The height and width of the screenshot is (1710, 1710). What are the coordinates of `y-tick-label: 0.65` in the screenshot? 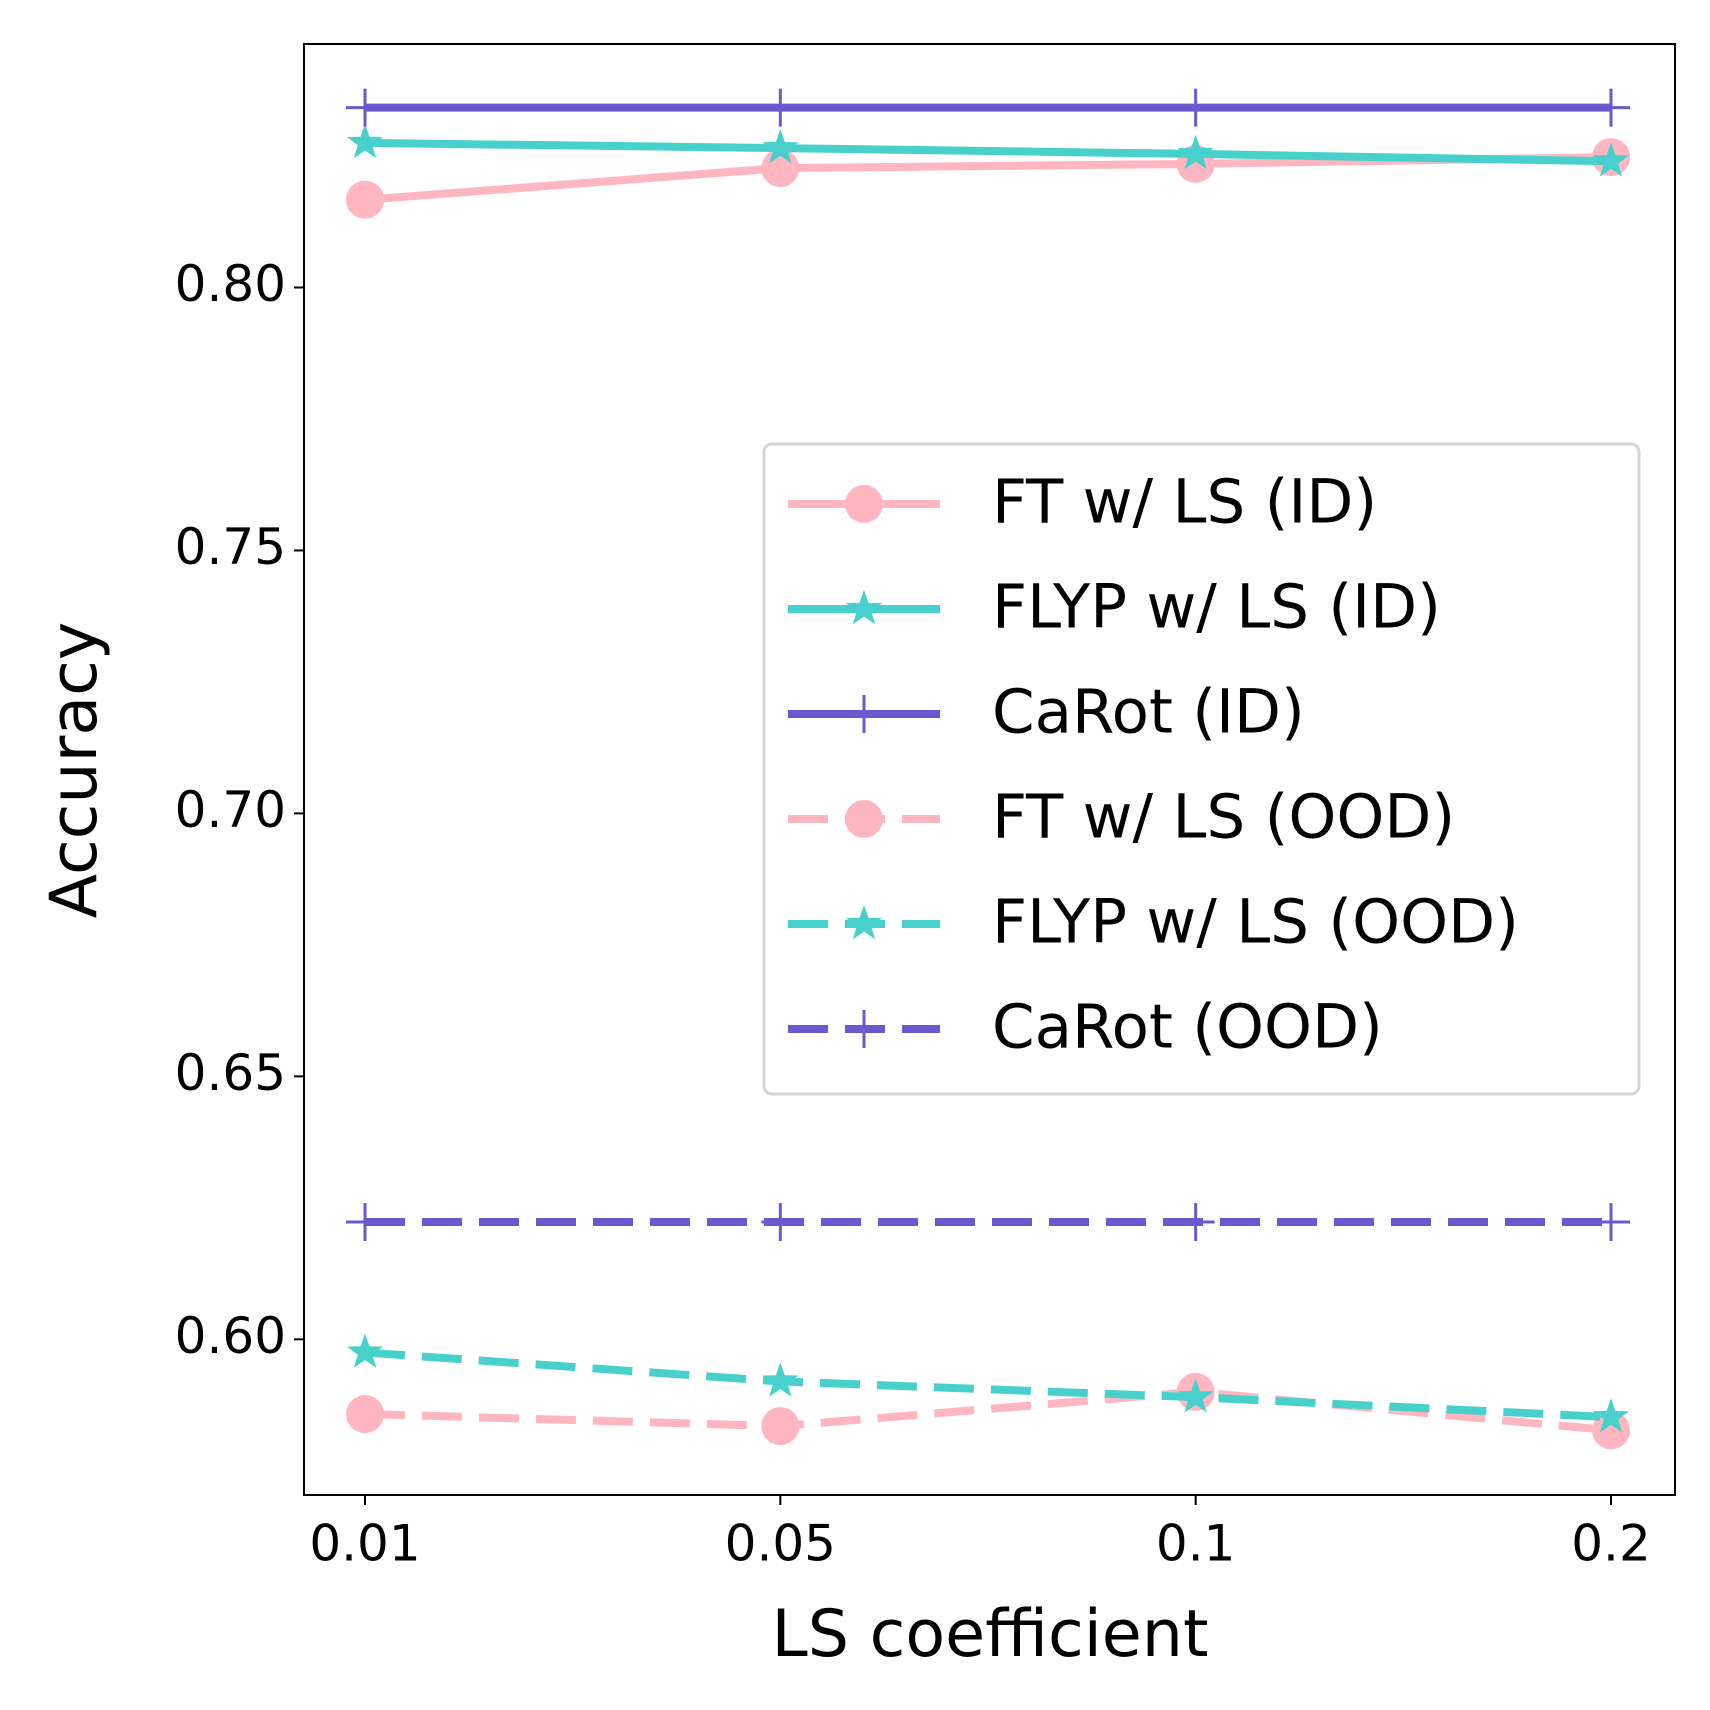 It's located at (230, 1073).